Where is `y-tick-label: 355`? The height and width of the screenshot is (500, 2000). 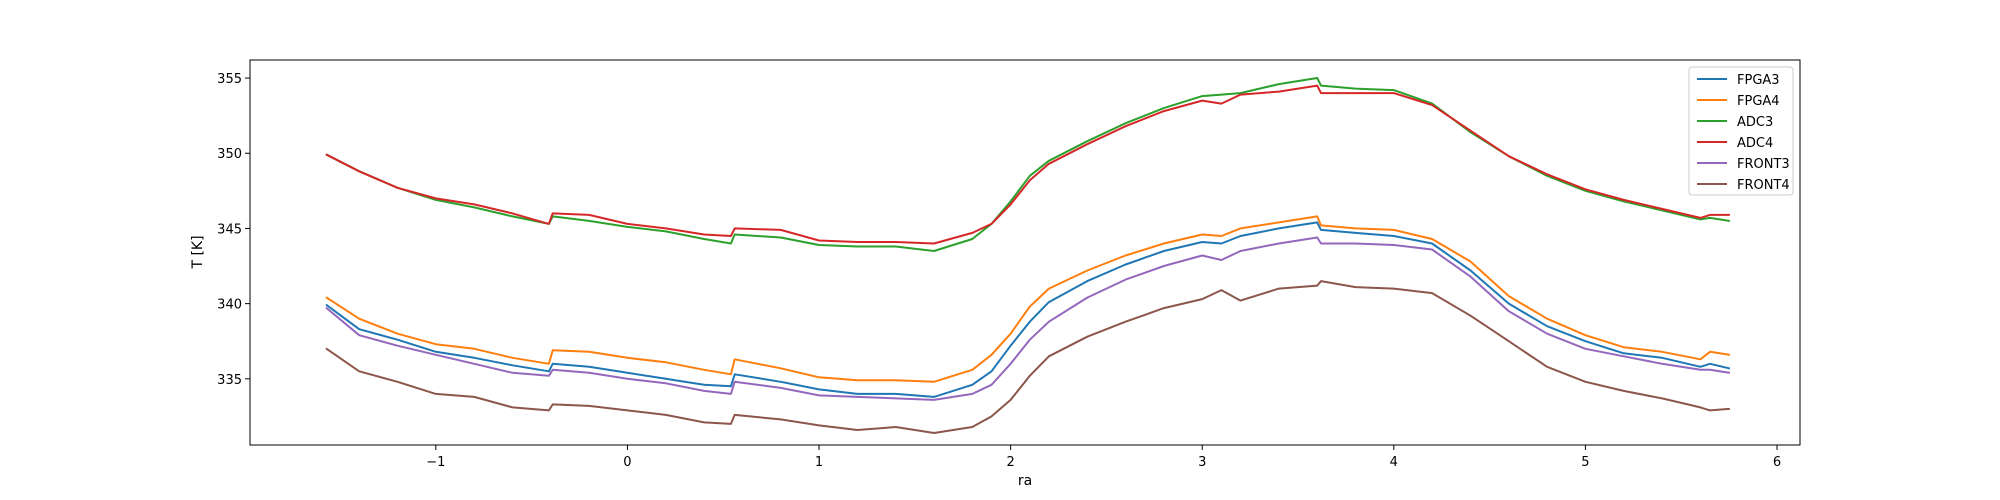
y-tick-label: 355 is located at coordinates (229, 79).